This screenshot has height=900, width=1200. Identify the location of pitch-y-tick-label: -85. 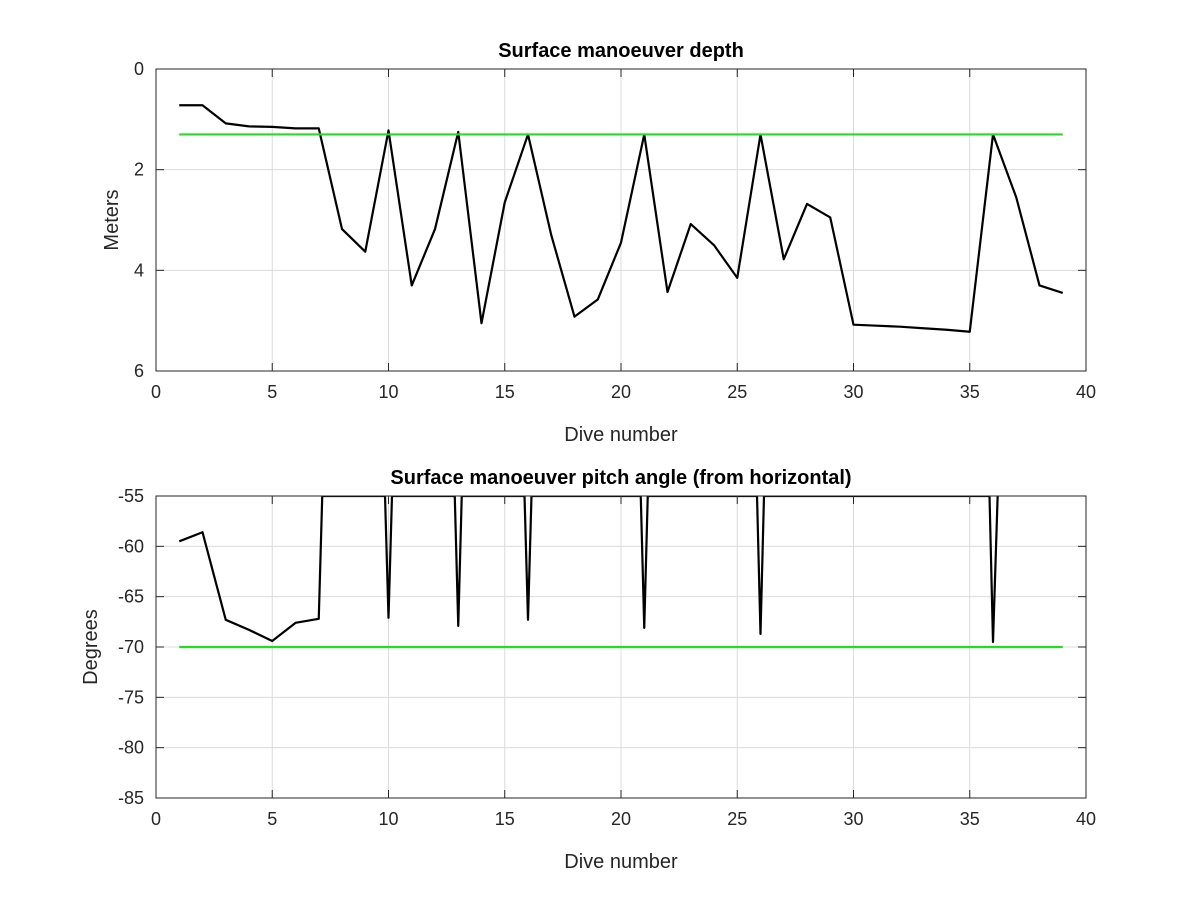
(131, 798).